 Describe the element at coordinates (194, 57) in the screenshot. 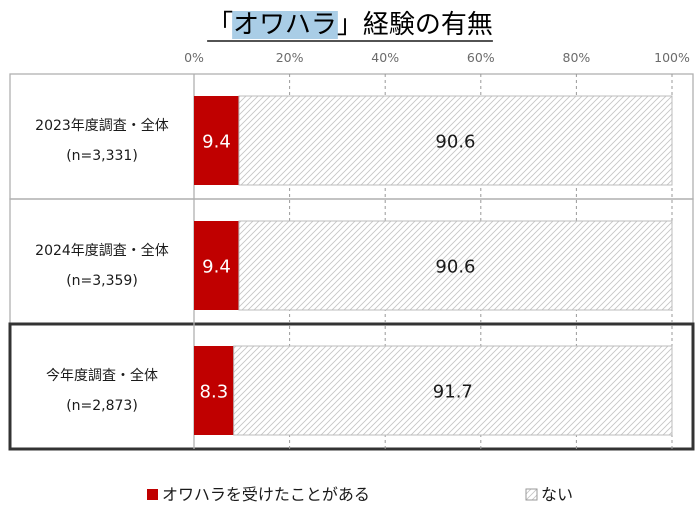

I see `x-tick-label: 0%` at that location.